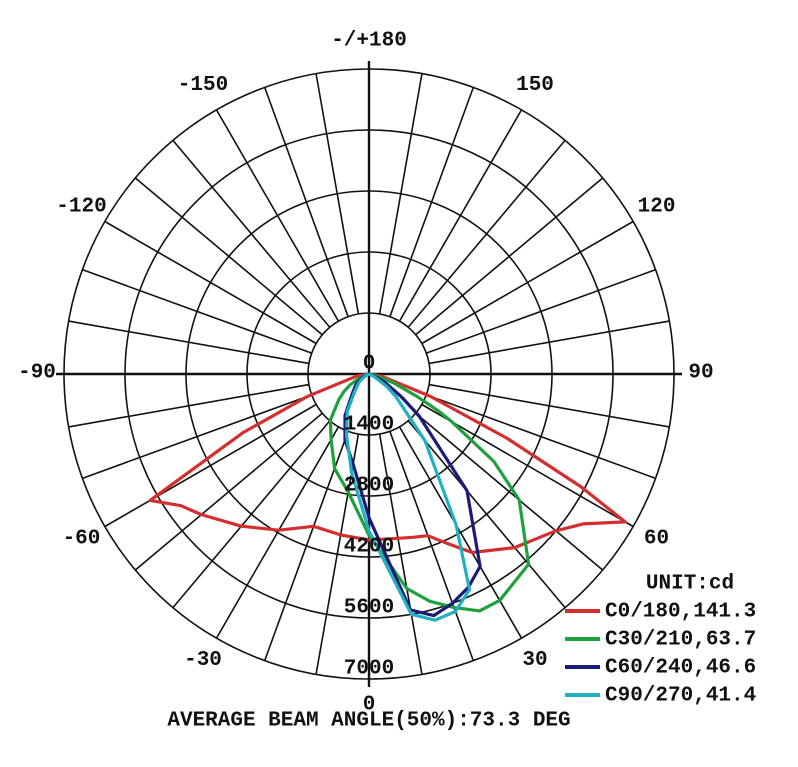 The image size is (798, 767). What do you see at coordinates (369, 669) in the screenshot?
I see `r-tick-label: 7000` at bounding box center [369, 669].